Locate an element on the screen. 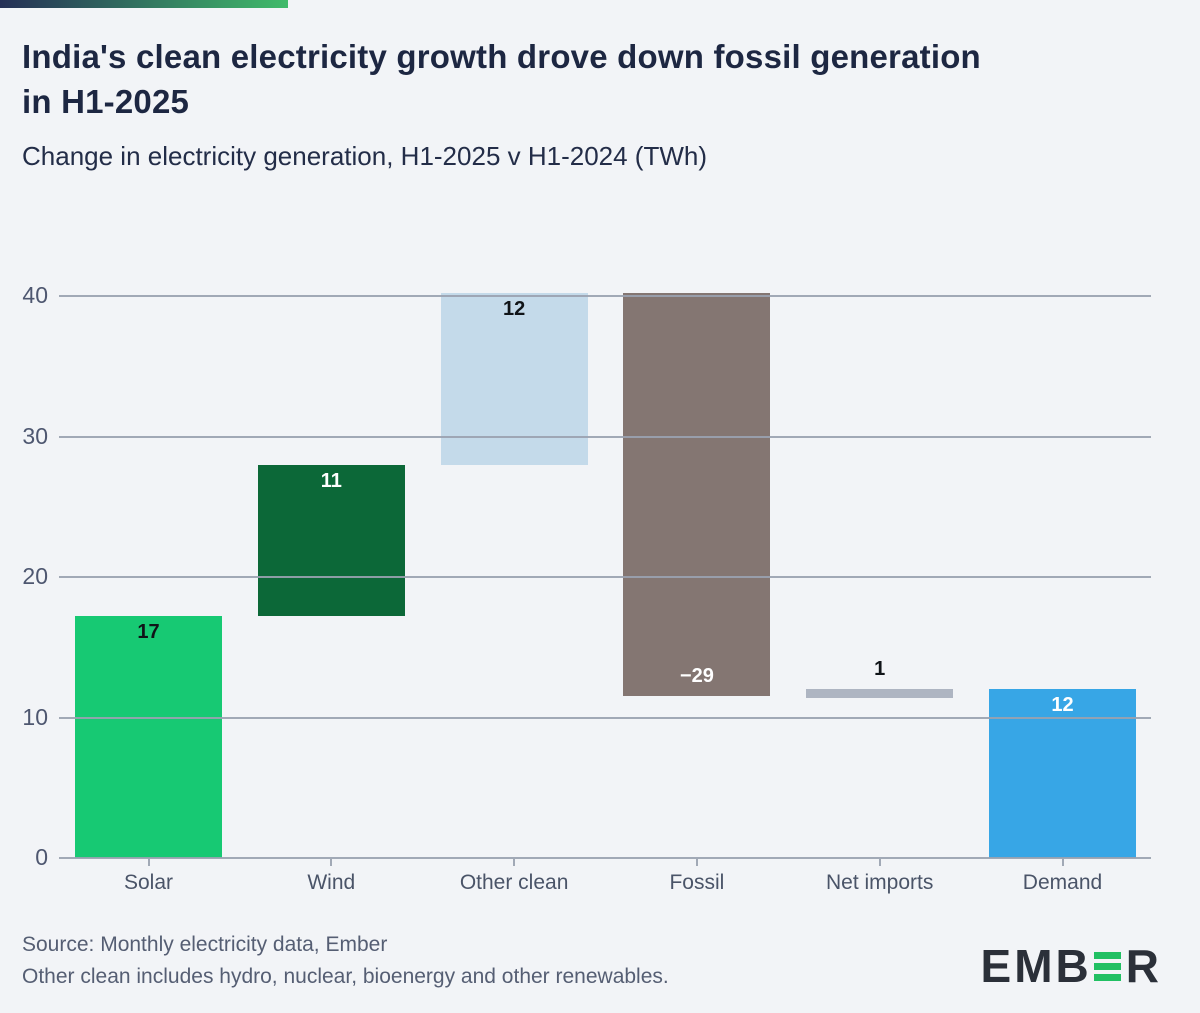 This screenshot has width=1200, height=1013. bar-value-label: 17 is located at coordinates (148, 632).